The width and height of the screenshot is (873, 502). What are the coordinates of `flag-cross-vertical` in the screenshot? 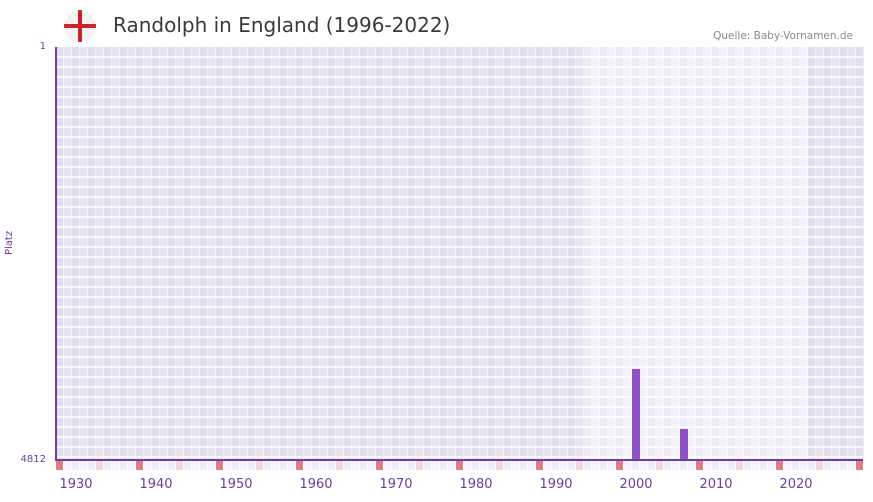 It's located at (80, 26).